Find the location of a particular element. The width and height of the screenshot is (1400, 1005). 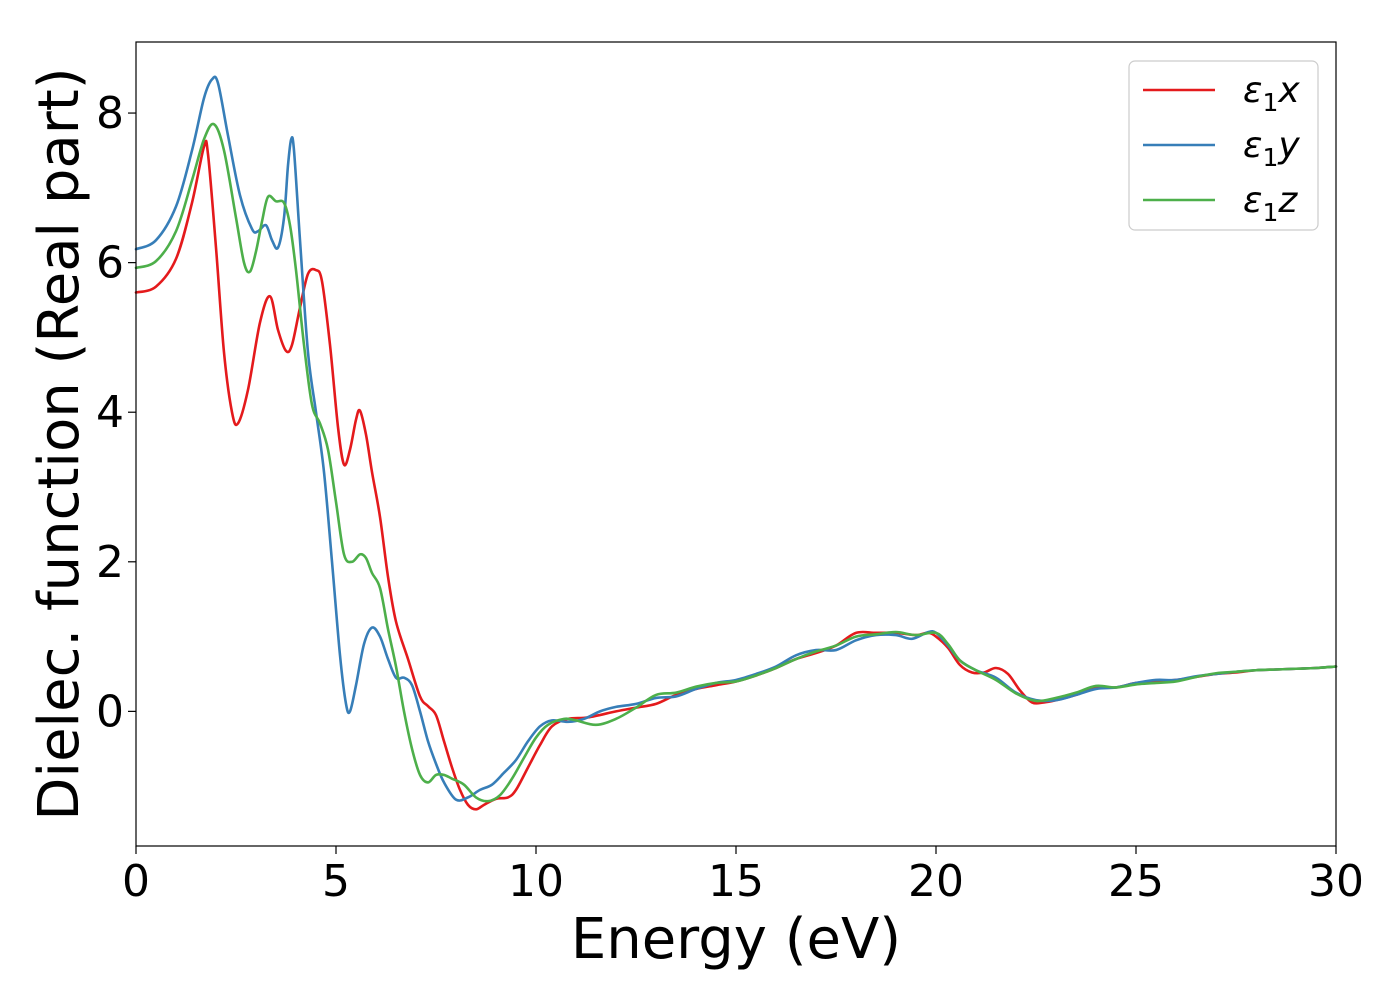

x-axis-label: Energy (eV) is located at coordinates (736, 939).